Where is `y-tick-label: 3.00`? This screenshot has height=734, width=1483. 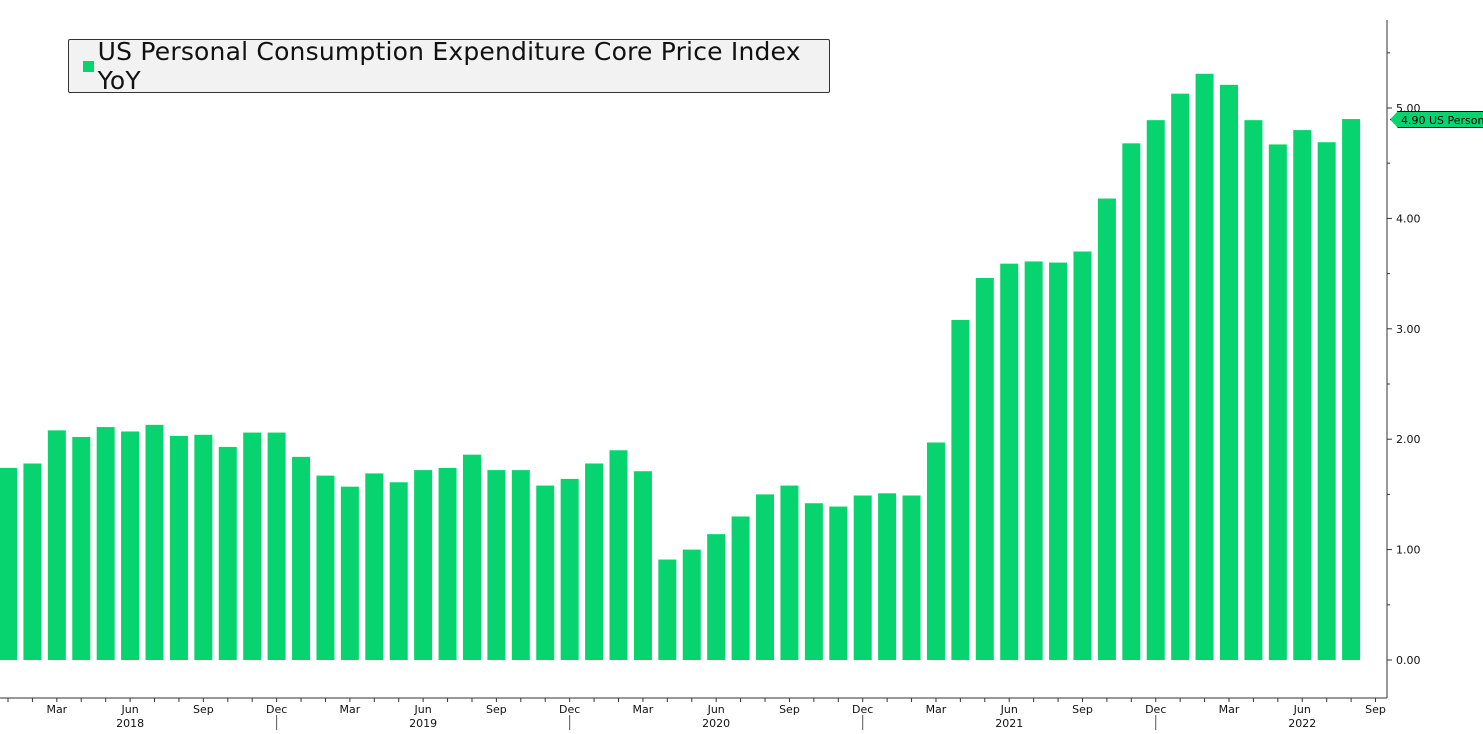 y-tick-label: 3.00 is located at coordinates (1408, 329).